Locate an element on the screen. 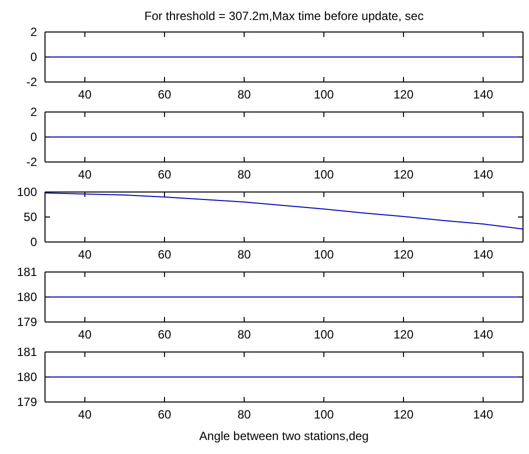 The image size is (529, 454). chart-title: For threshold = 307.2m,Max time before update, sec is located at coordinates (284, 16).